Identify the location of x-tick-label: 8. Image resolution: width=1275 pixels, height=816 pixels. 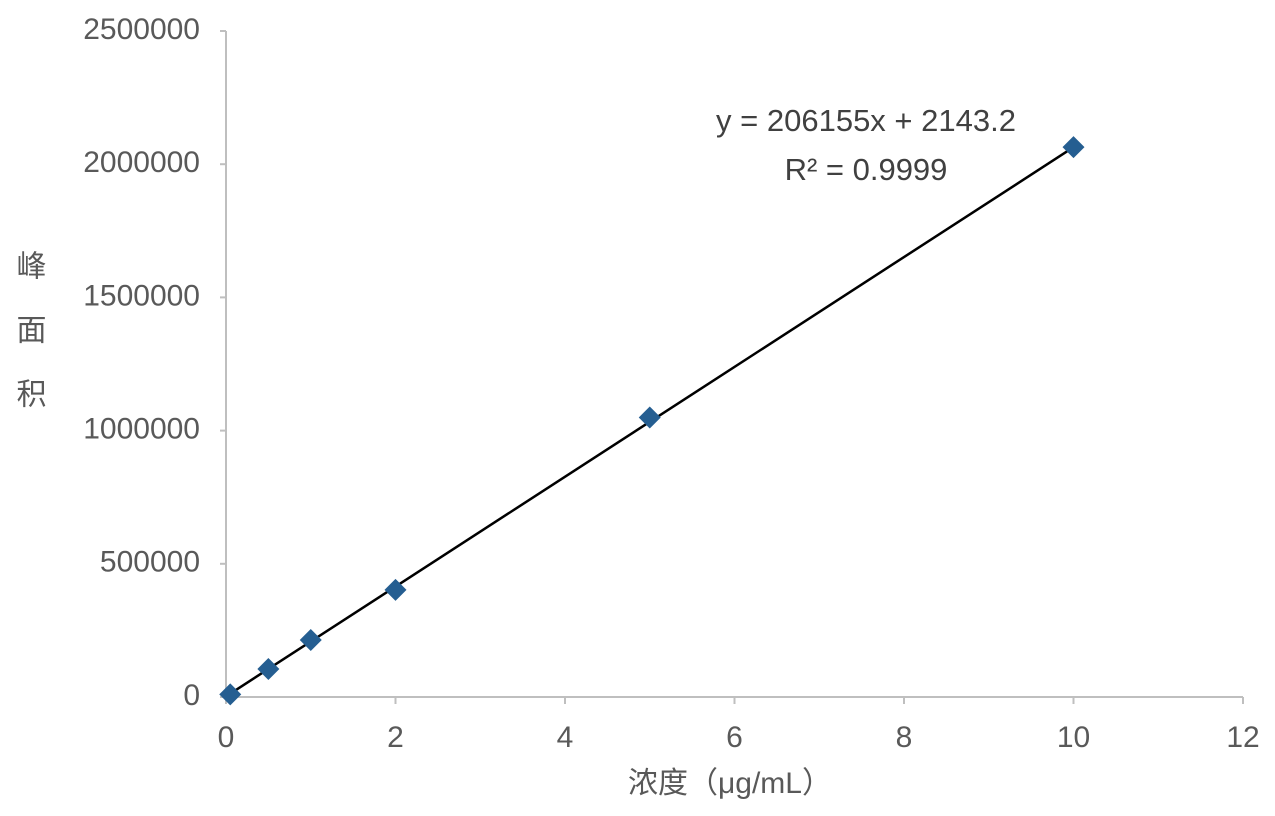
(904, 737).